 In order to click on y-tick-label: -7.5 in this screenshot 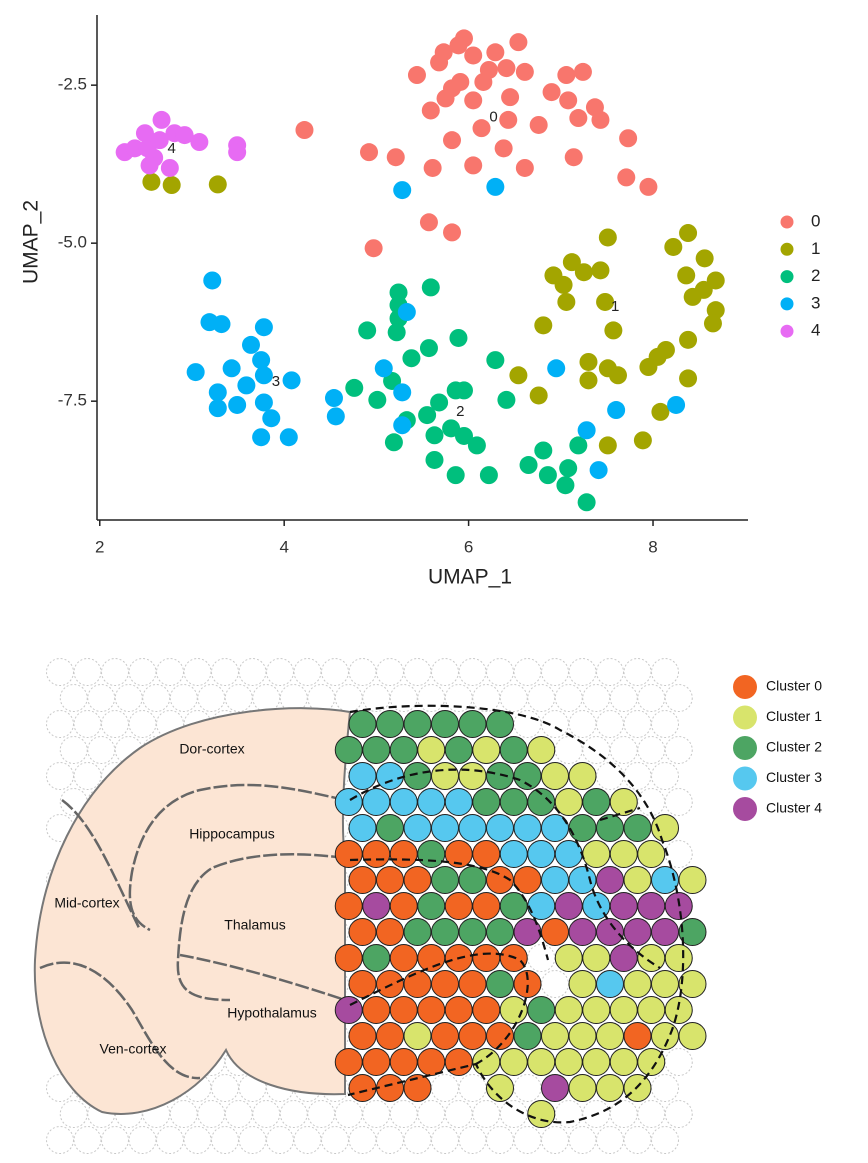, I will do `click(72, 400)`.